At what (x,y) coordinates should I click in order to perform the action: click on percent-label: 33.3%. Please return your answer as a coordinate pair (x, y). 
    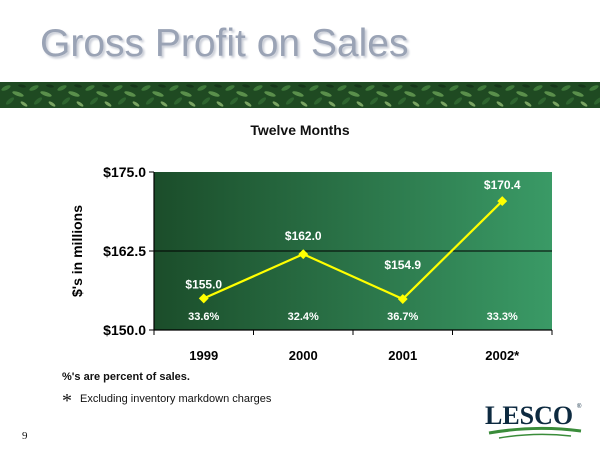
    Looking at the image, I should click on (502, 317).